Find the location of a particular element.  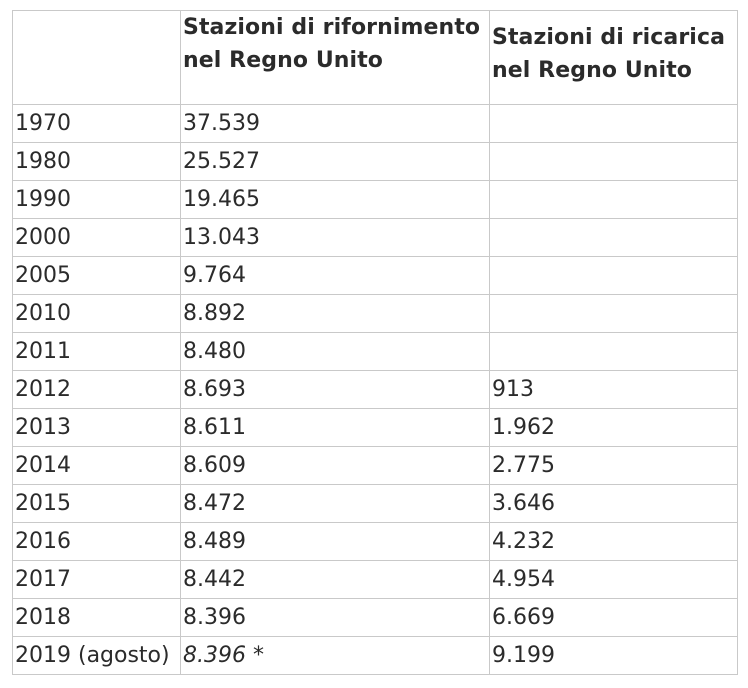

fuel-stations-cell: 8.472 is located at coordinates (335, 503).